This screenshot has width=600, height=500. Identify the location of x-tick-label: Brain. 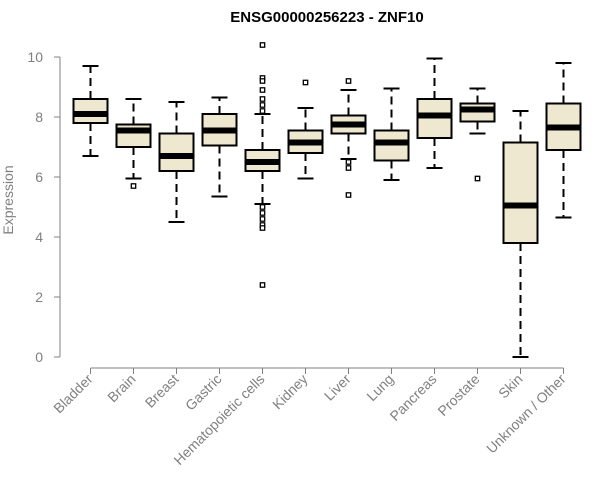
(121, 388).